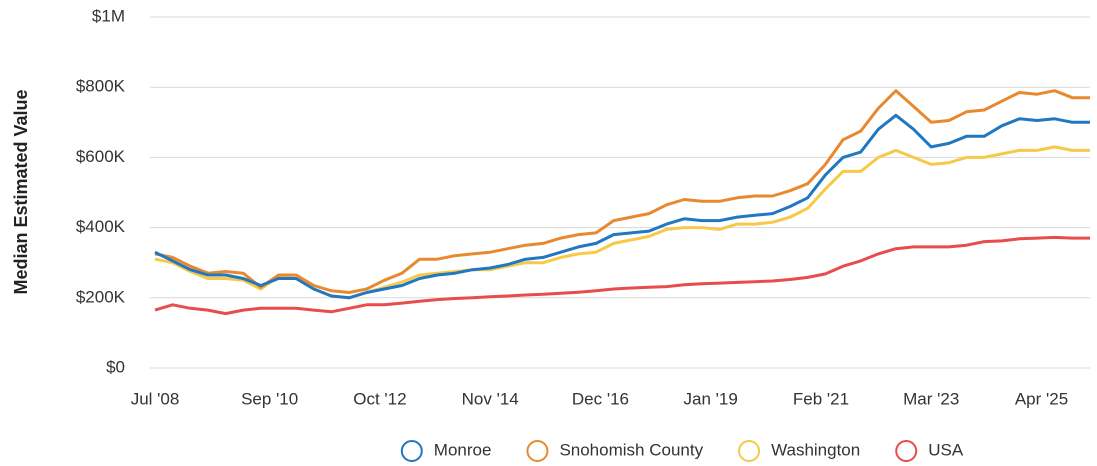  Describe the element at coordinates (269, 398) in the screenshot. I see `x-tick-label: Sep '10` at that location.